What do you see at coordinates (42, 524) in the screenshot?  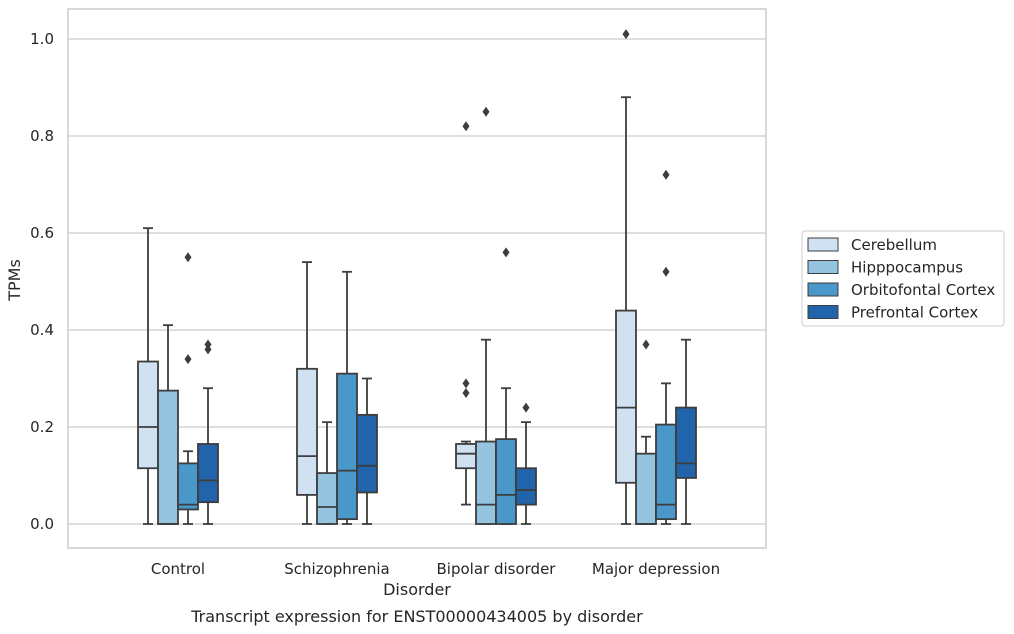 I see `y-tick-label: 0.0` at bounding box center [42, 524].